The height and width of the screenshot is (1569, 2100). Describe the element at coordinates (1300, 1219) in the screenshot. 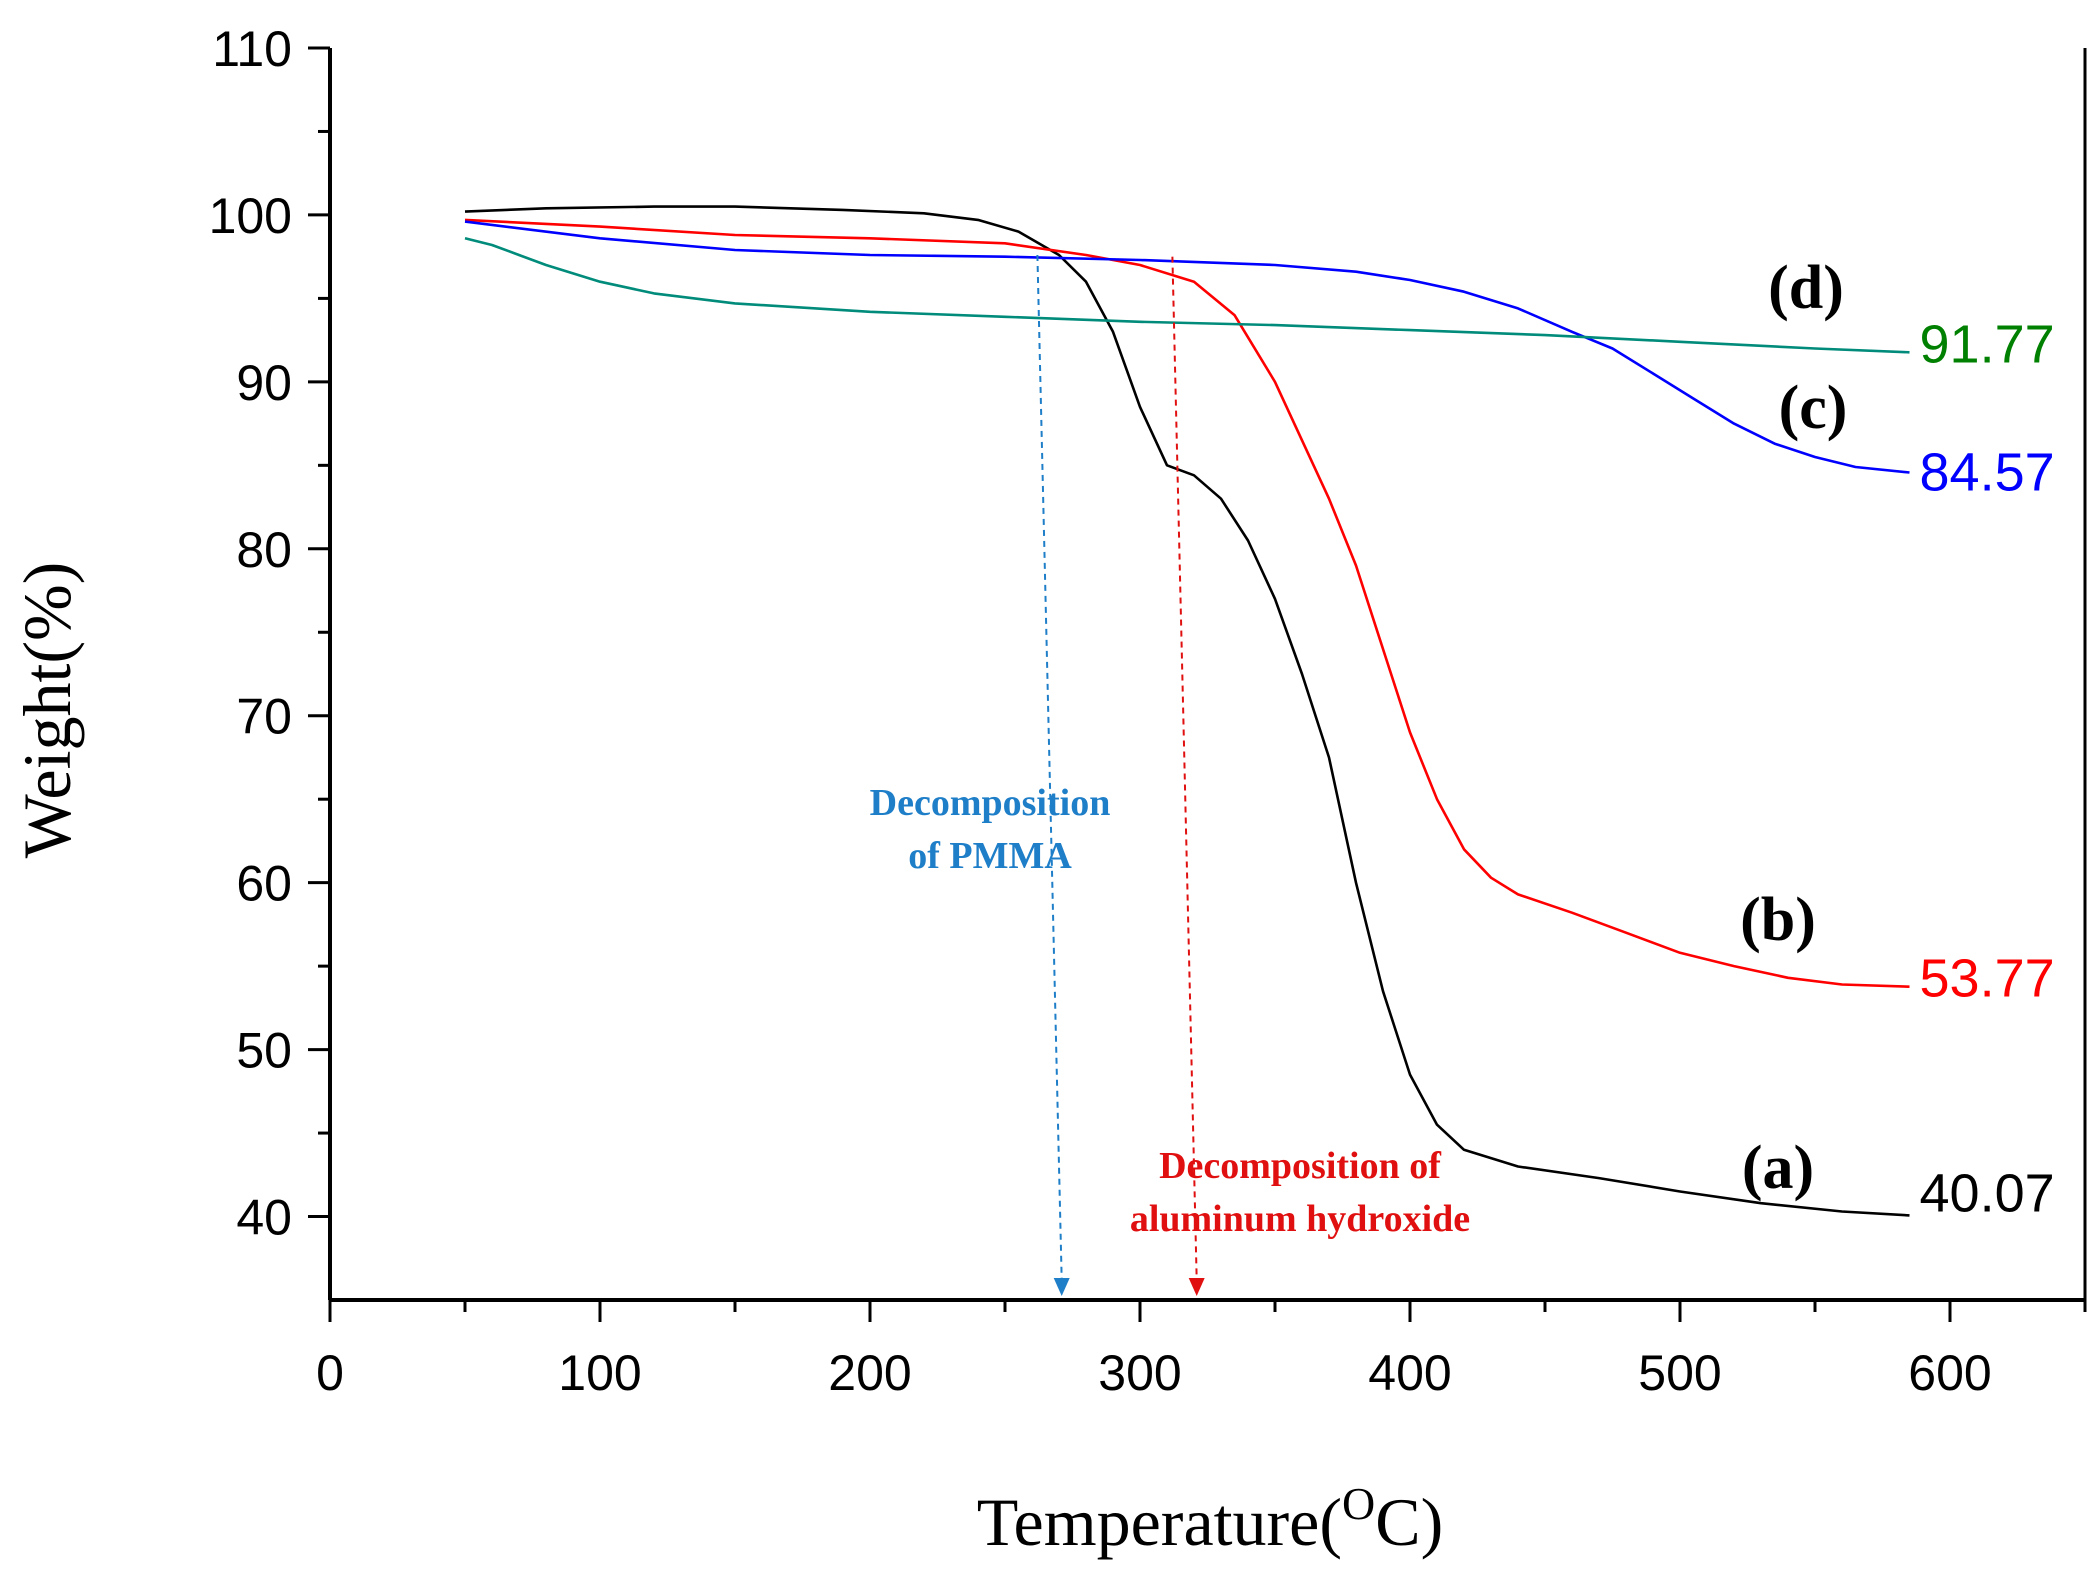

I see `annotation-text: aluminum hydroxide` at that location.